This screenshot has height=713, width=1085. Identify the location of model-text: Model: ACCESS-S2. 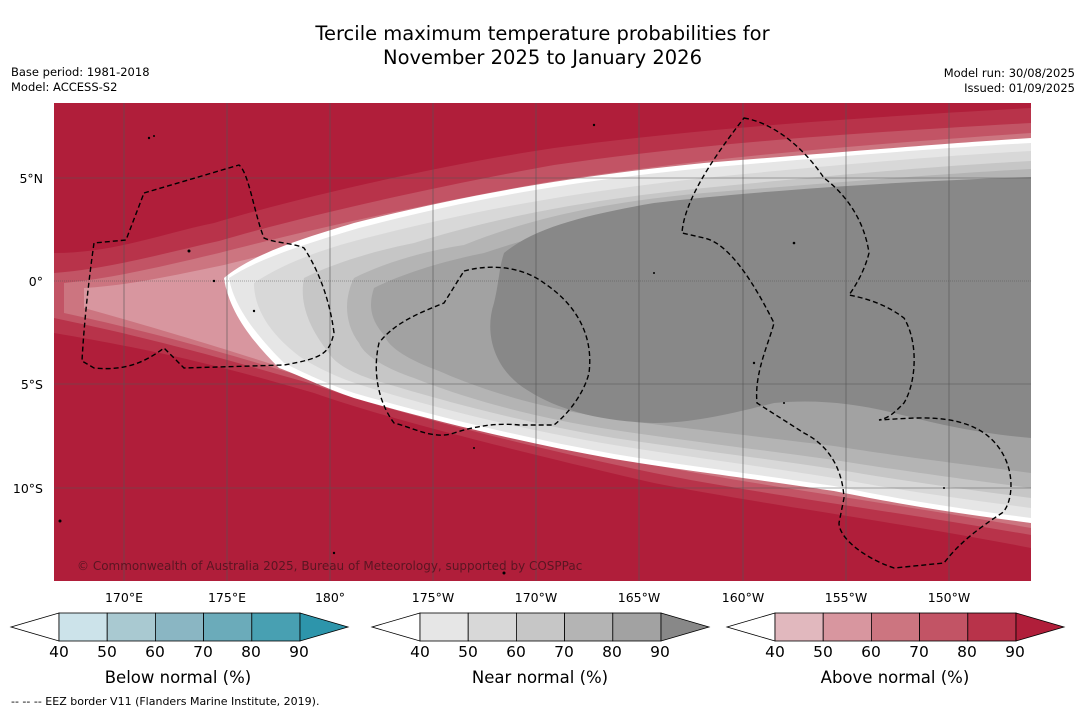
(64, 87).